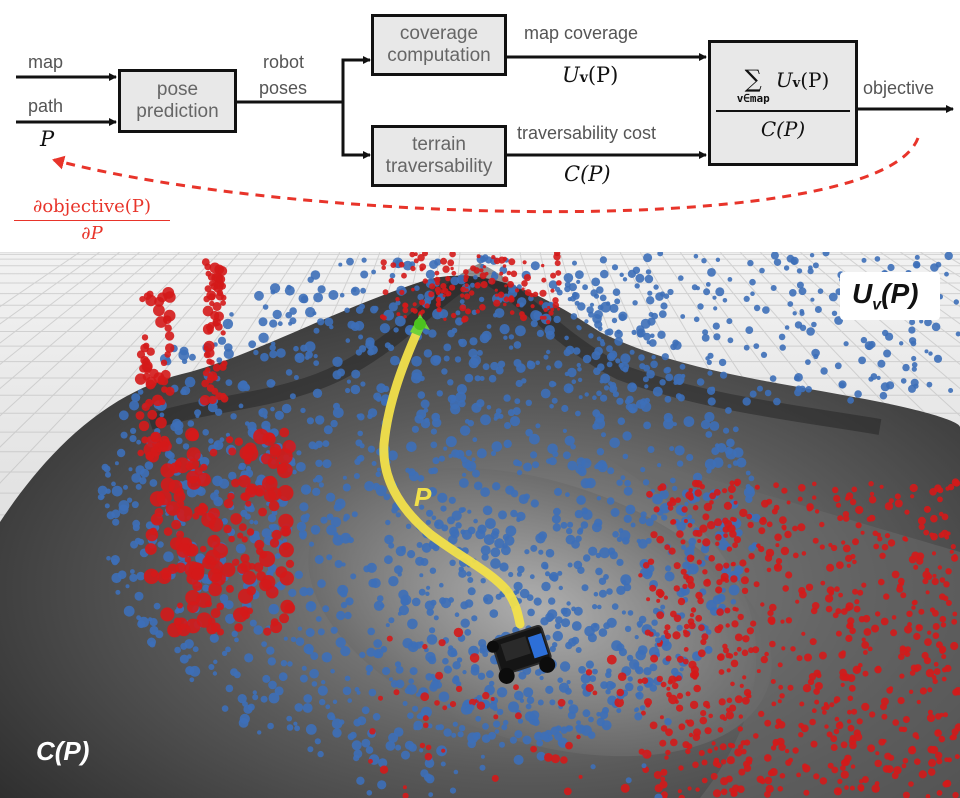  I want to click on robot, so click(521, 654).